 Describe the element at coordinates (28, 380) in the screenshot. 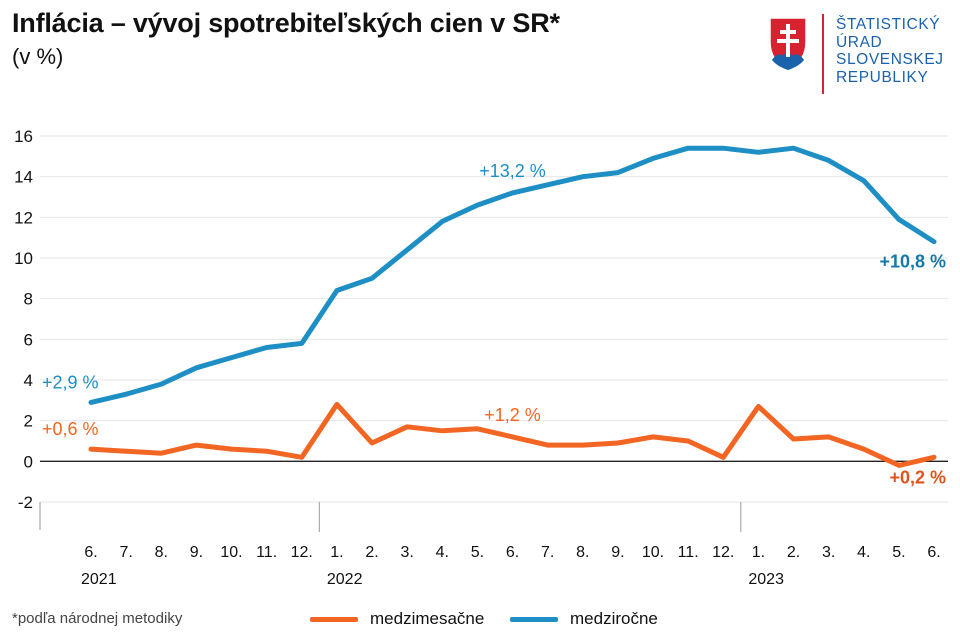

I see `y-tick-label: 4` at that location.